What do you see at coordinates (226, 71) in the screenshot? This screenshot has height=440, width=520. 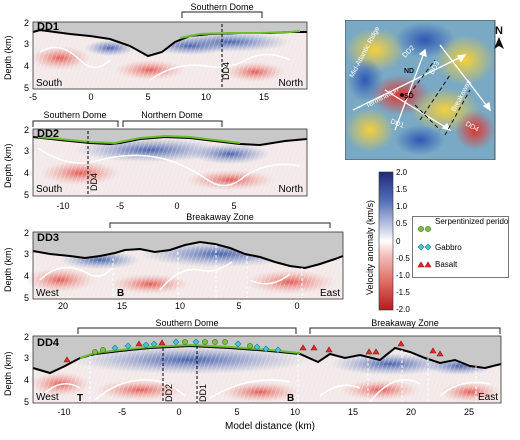 I see `cross-label-dd4: DD4` at bounding box center [226, 71].